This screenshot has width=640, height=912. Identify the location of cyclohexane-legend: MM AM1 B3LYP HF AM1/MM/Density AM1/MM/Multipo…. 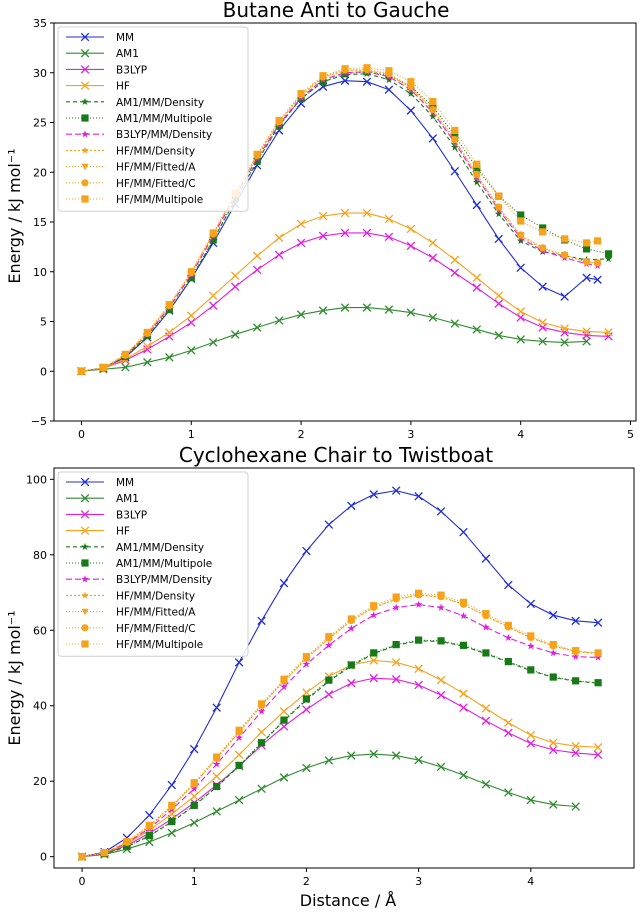
(153, 564).